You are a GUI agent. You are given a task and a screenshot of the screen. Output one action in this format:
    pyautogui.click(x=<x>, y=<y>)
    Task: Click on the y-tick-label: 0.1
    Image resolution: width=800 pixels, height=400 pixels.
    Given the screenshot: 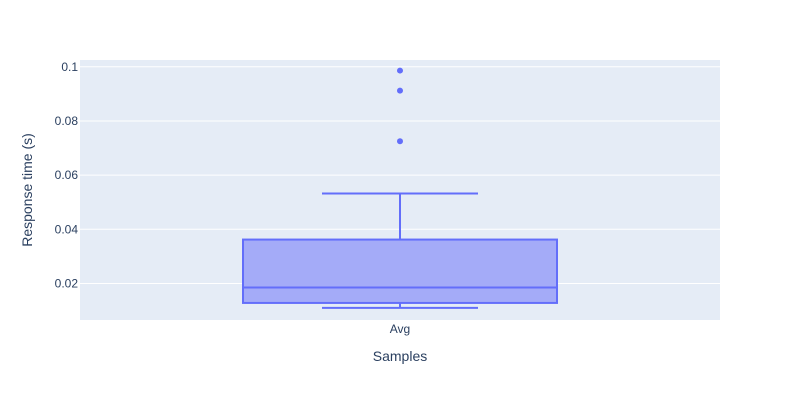 What is the action you would take?
    pyautogui.click(x=69, y=67)
    